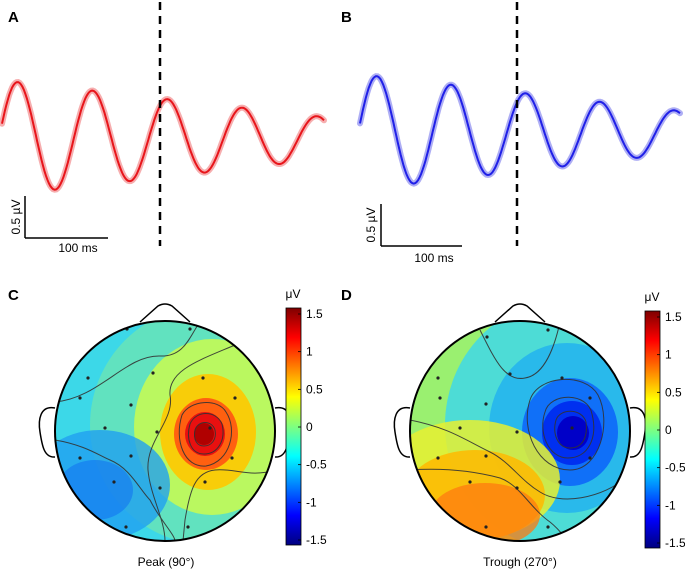 The image size is (685, 573). What do you see at coordinates (638, 432) in the screenshot?
I see `right-ear-icon` at bounding box center [638, 432].